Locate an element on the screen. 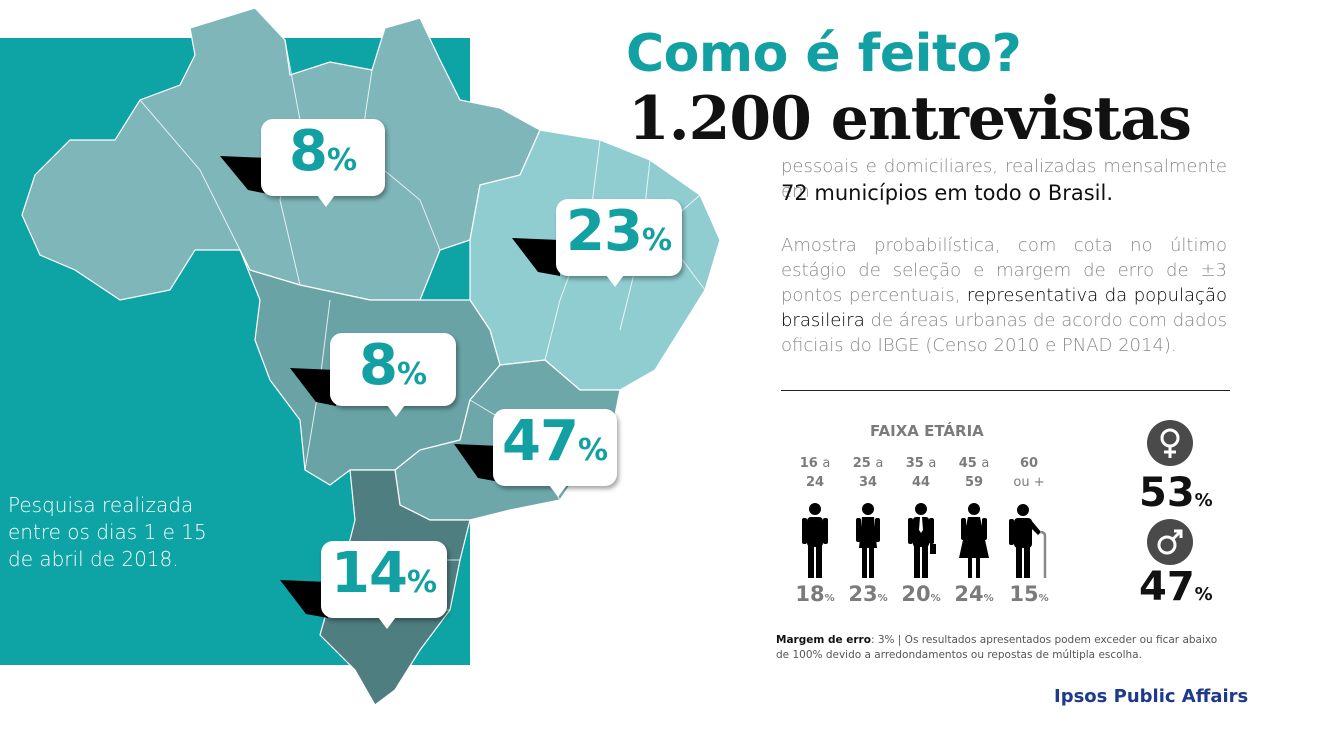 This screenshot has height=743, width=1321. age-group-35-44: 35 a 44 is located at coordinates (921, 517).